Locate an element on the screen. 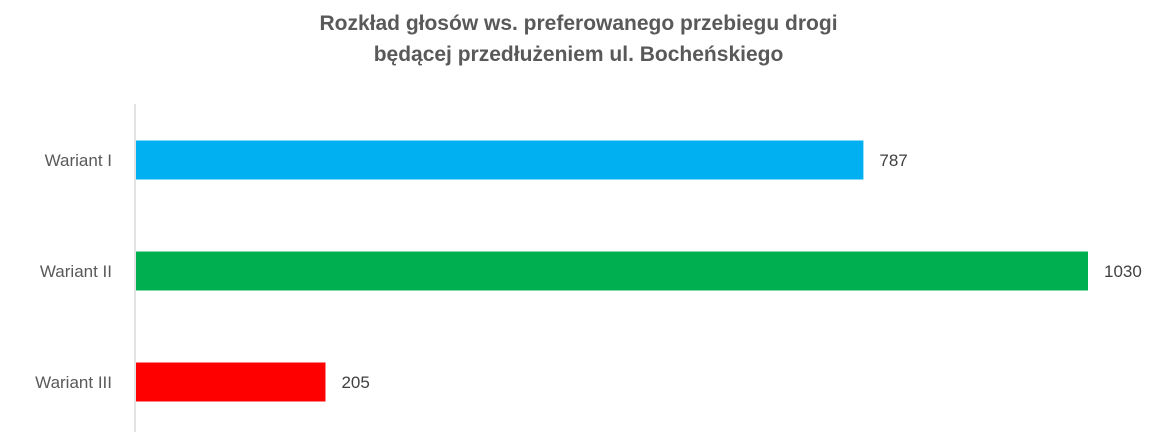 The width and height of the screenshot is (1157, 432). chart-title-line-2: będącej przedłużeniem ul. Bocheńskiego is located at coordinates (578, 54).